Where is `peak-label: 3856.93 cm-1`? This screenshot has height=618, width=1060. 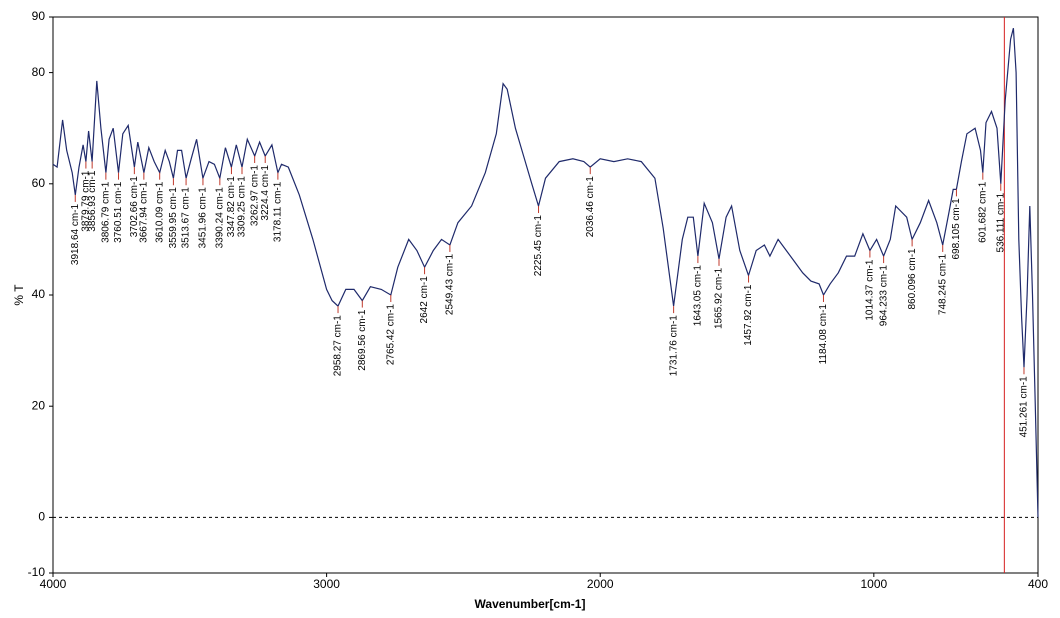
peak-label: 3856.93 cm-1 is located at coordinates (92, 201).